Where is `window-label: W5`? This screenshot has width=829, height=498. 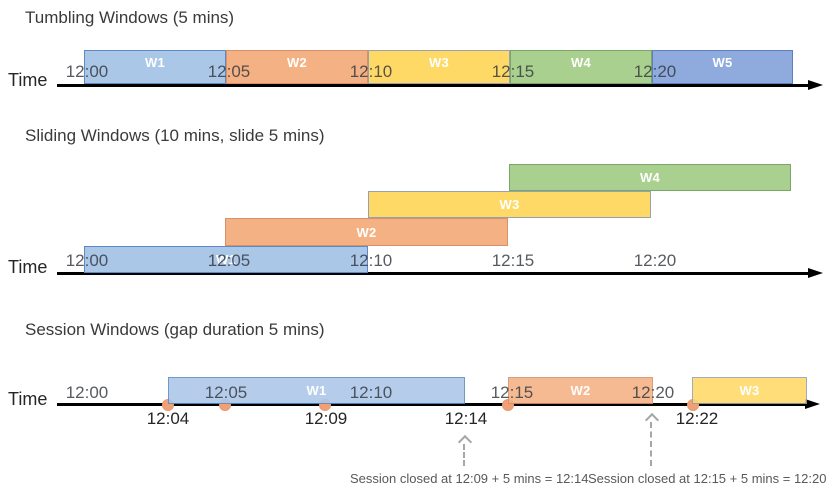
window-label: W5 is located at coordinates (722, 62).